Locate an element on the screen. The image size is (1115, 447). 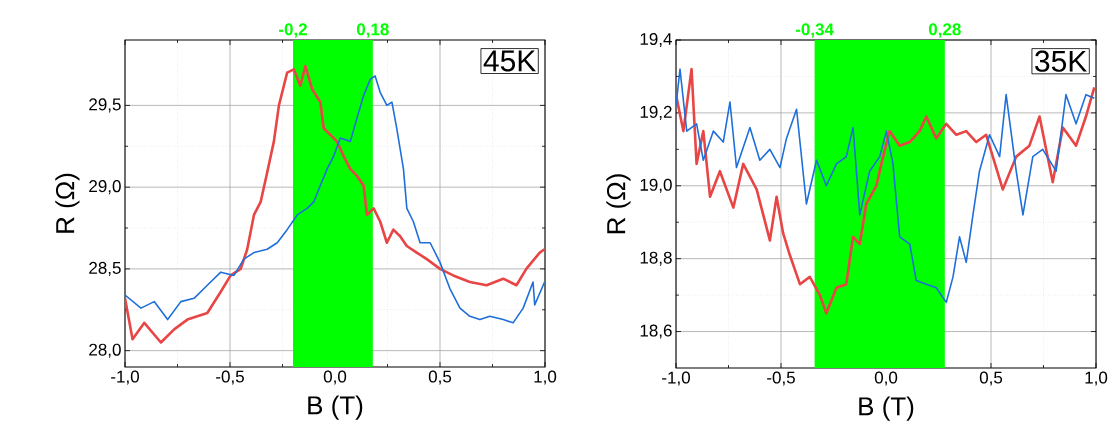
y-tick-label: 28,5 is located at coordinates (105, 268).